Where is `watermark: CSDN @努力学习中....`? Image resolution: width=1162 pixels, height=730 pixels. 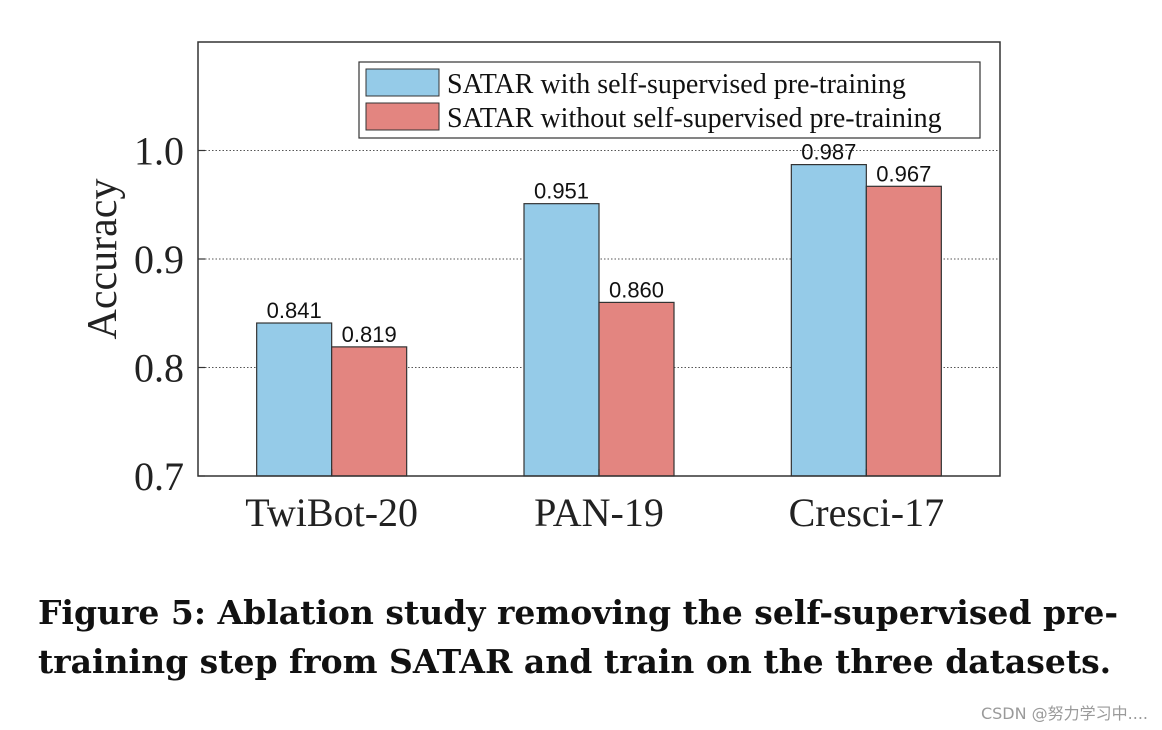
watermark: CSDN @努力学习中.... is located at coordinates (1064, 713).